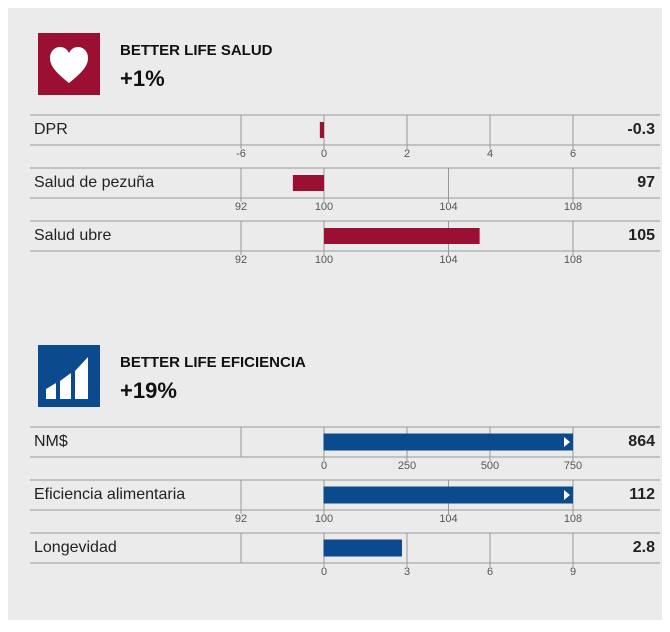 Image resolution: width=670 pixels, height=632 pixels. Describe the element at coordinates (148, 390) in the screenshot. I see `section-change: +19%` at that location.